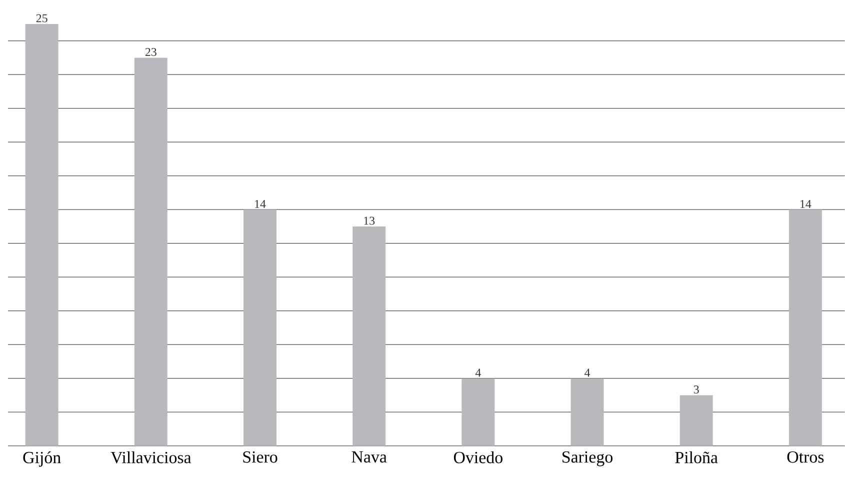 The image size is (845, 480). I want to click on x-tick-label: Oviedo, so click(478, 457).